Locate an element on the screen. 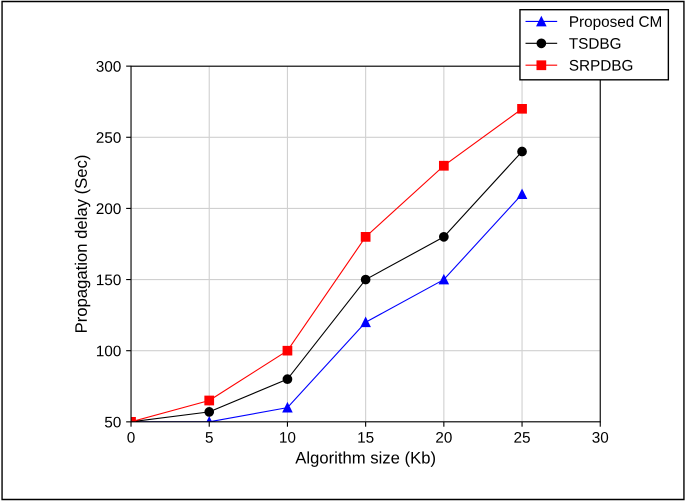 This screenshot has width=686, height=501. y-axis-title: Propagation delay (Sec) is located at coordinates (82, 244).